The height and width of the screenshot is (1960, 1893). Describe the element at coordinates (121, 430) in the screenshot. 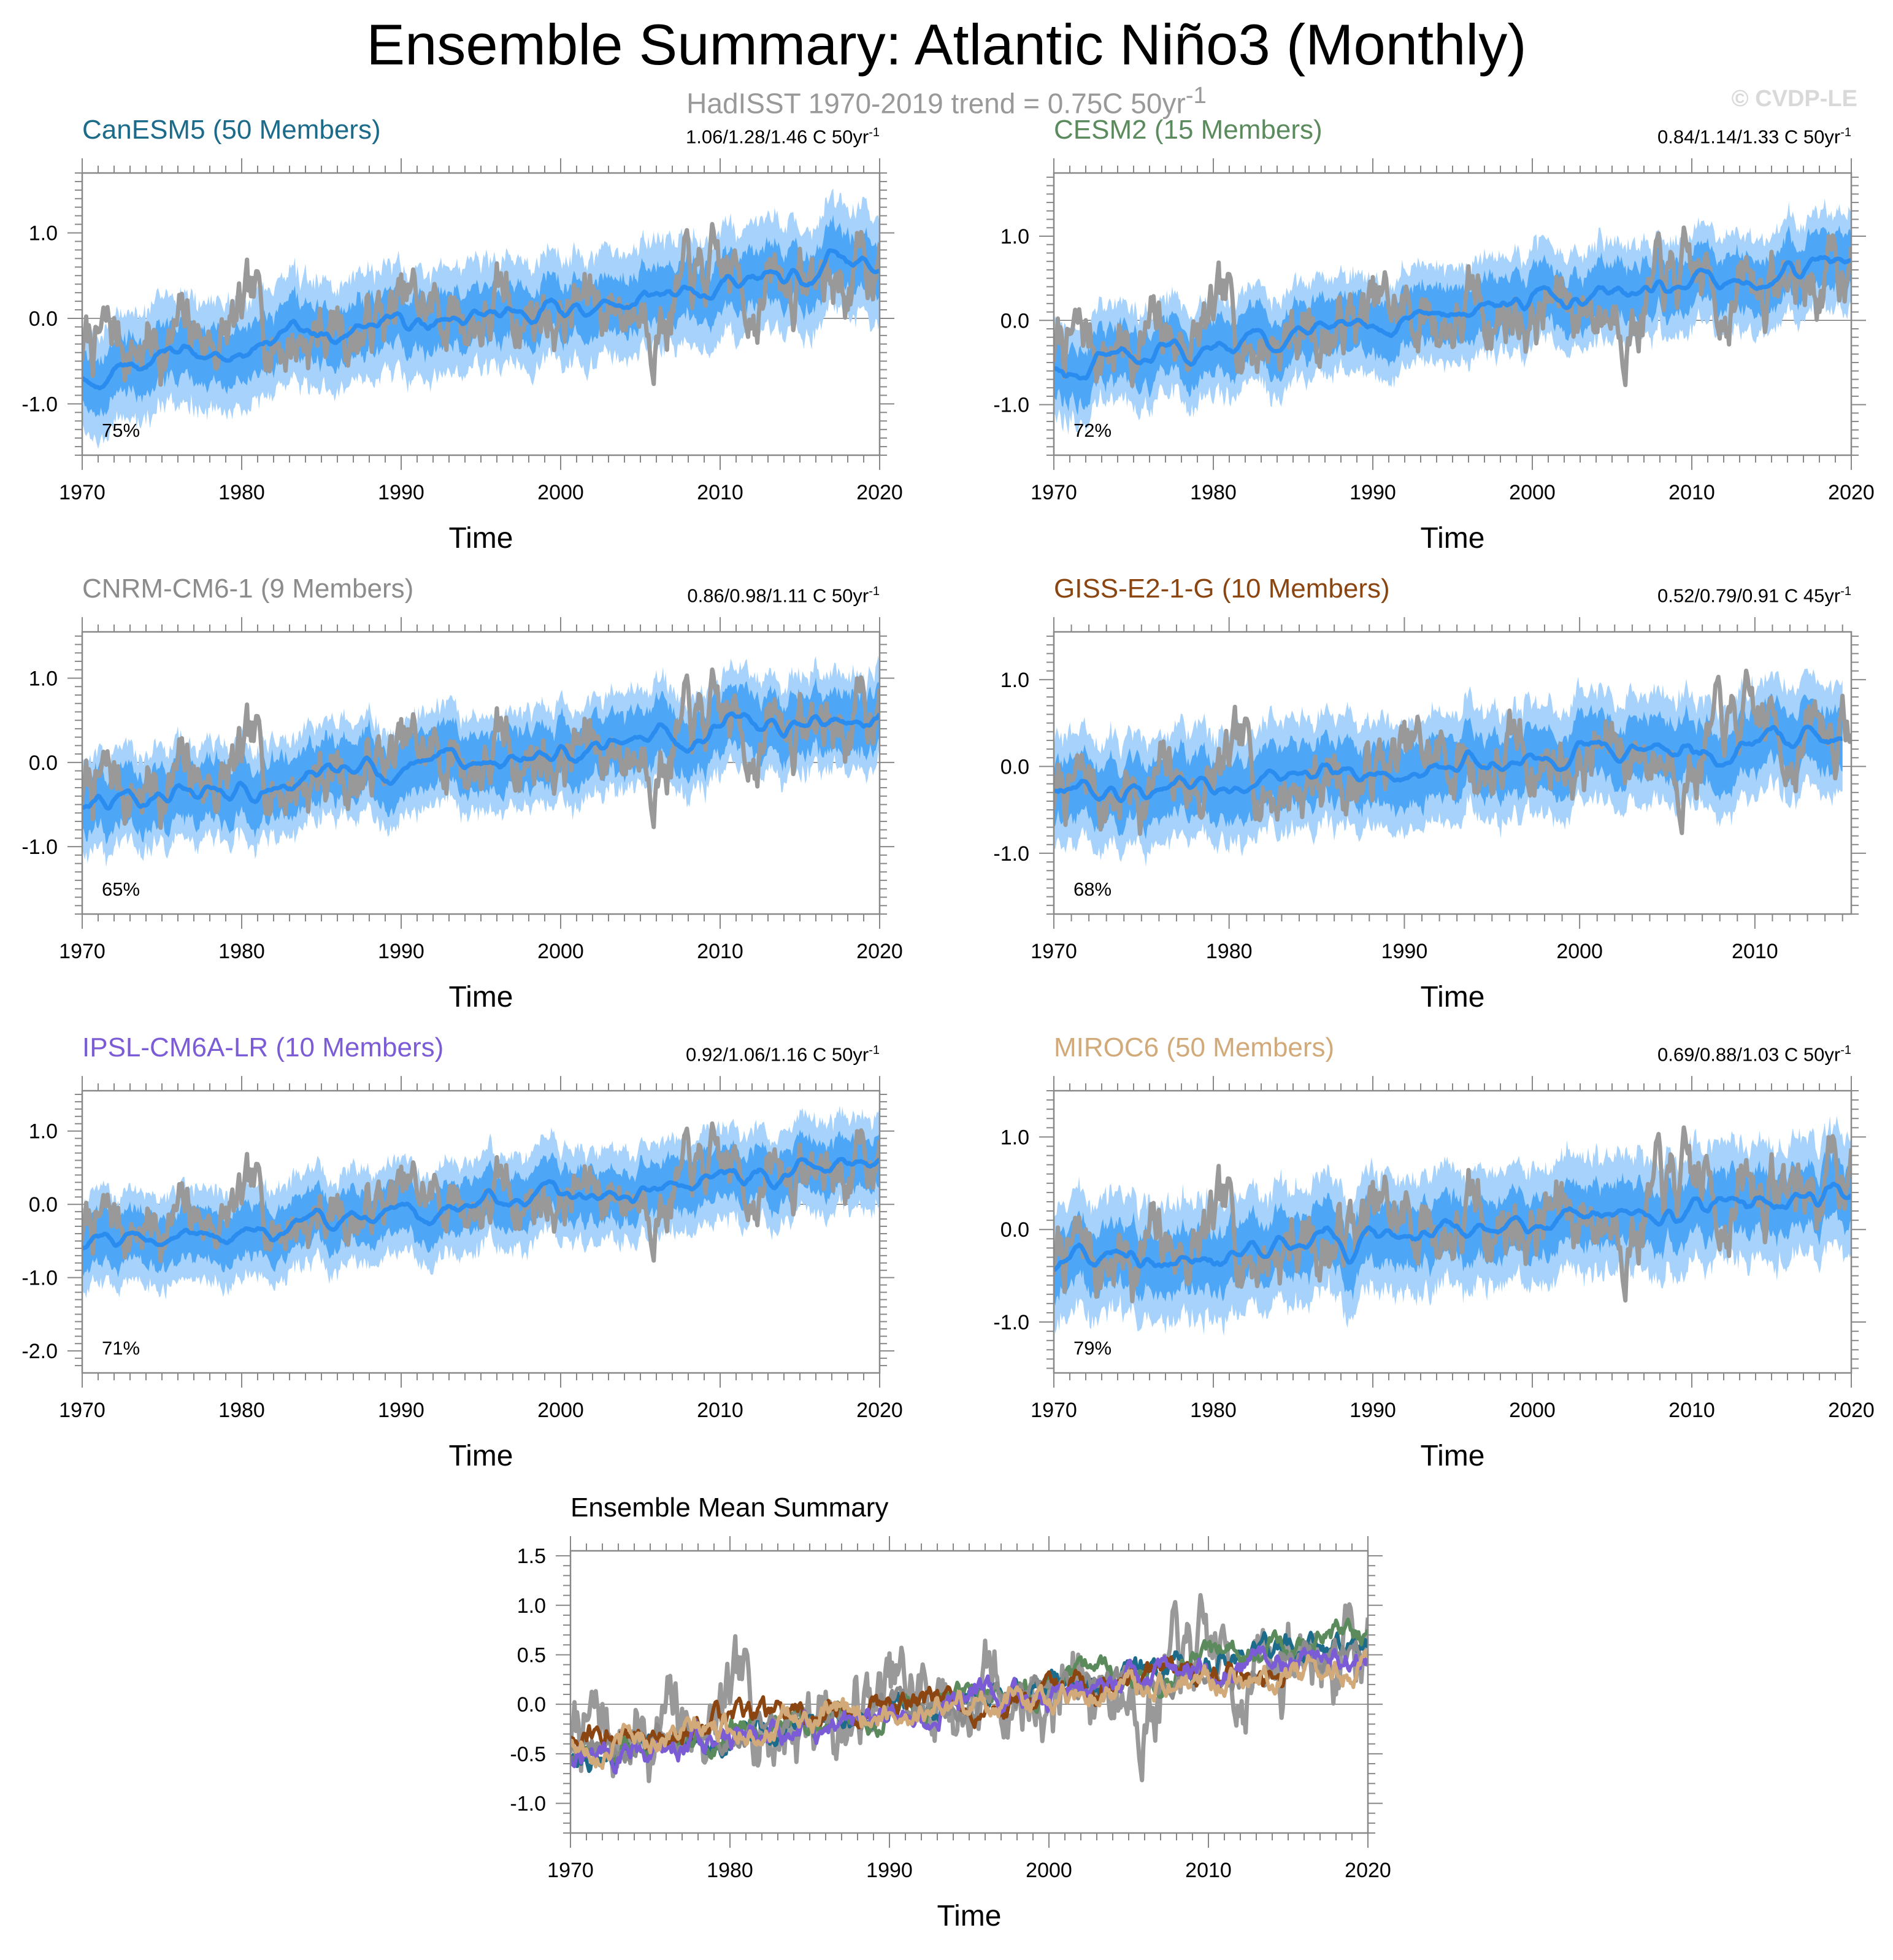

I see `pct-label-canesm5: 75%` at that location.